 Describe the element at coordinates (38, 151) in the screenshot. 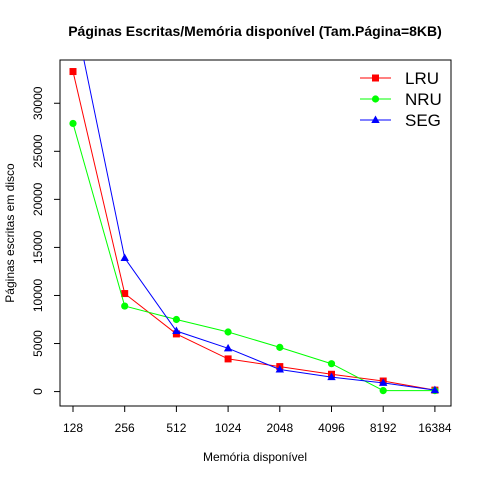

I see `y-tick-label: 25000` at that location.